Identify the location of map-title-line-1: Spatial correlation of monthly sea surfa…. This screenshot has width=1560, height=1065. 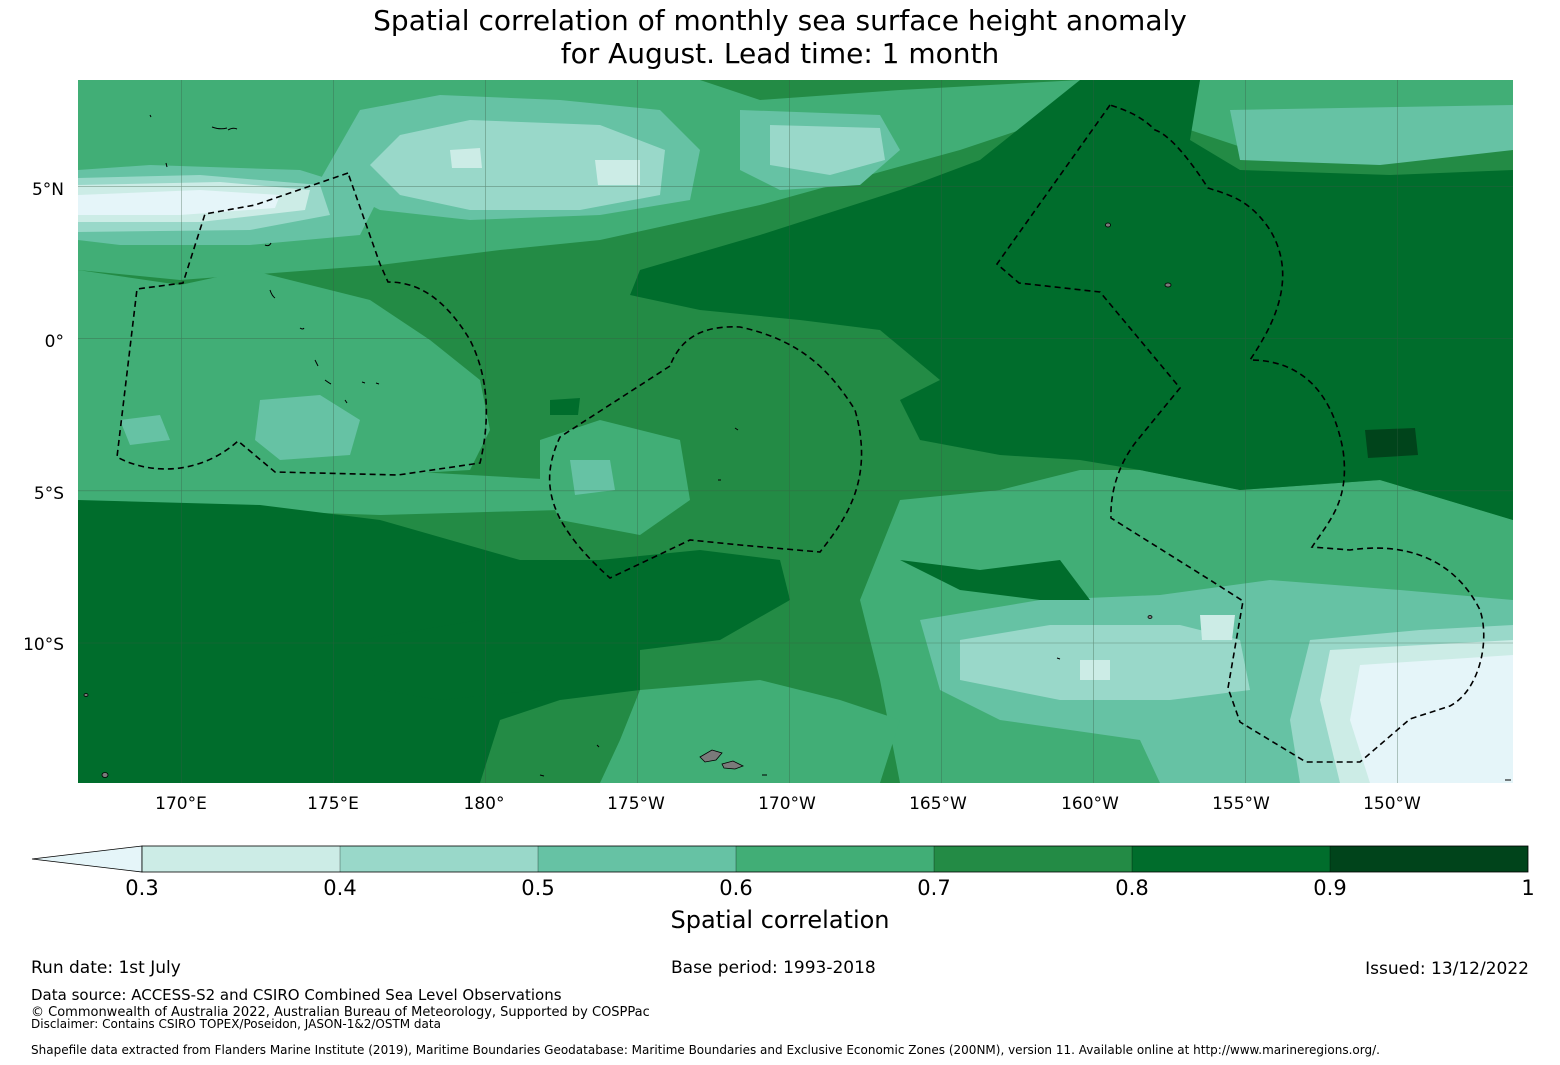
(780, 20).